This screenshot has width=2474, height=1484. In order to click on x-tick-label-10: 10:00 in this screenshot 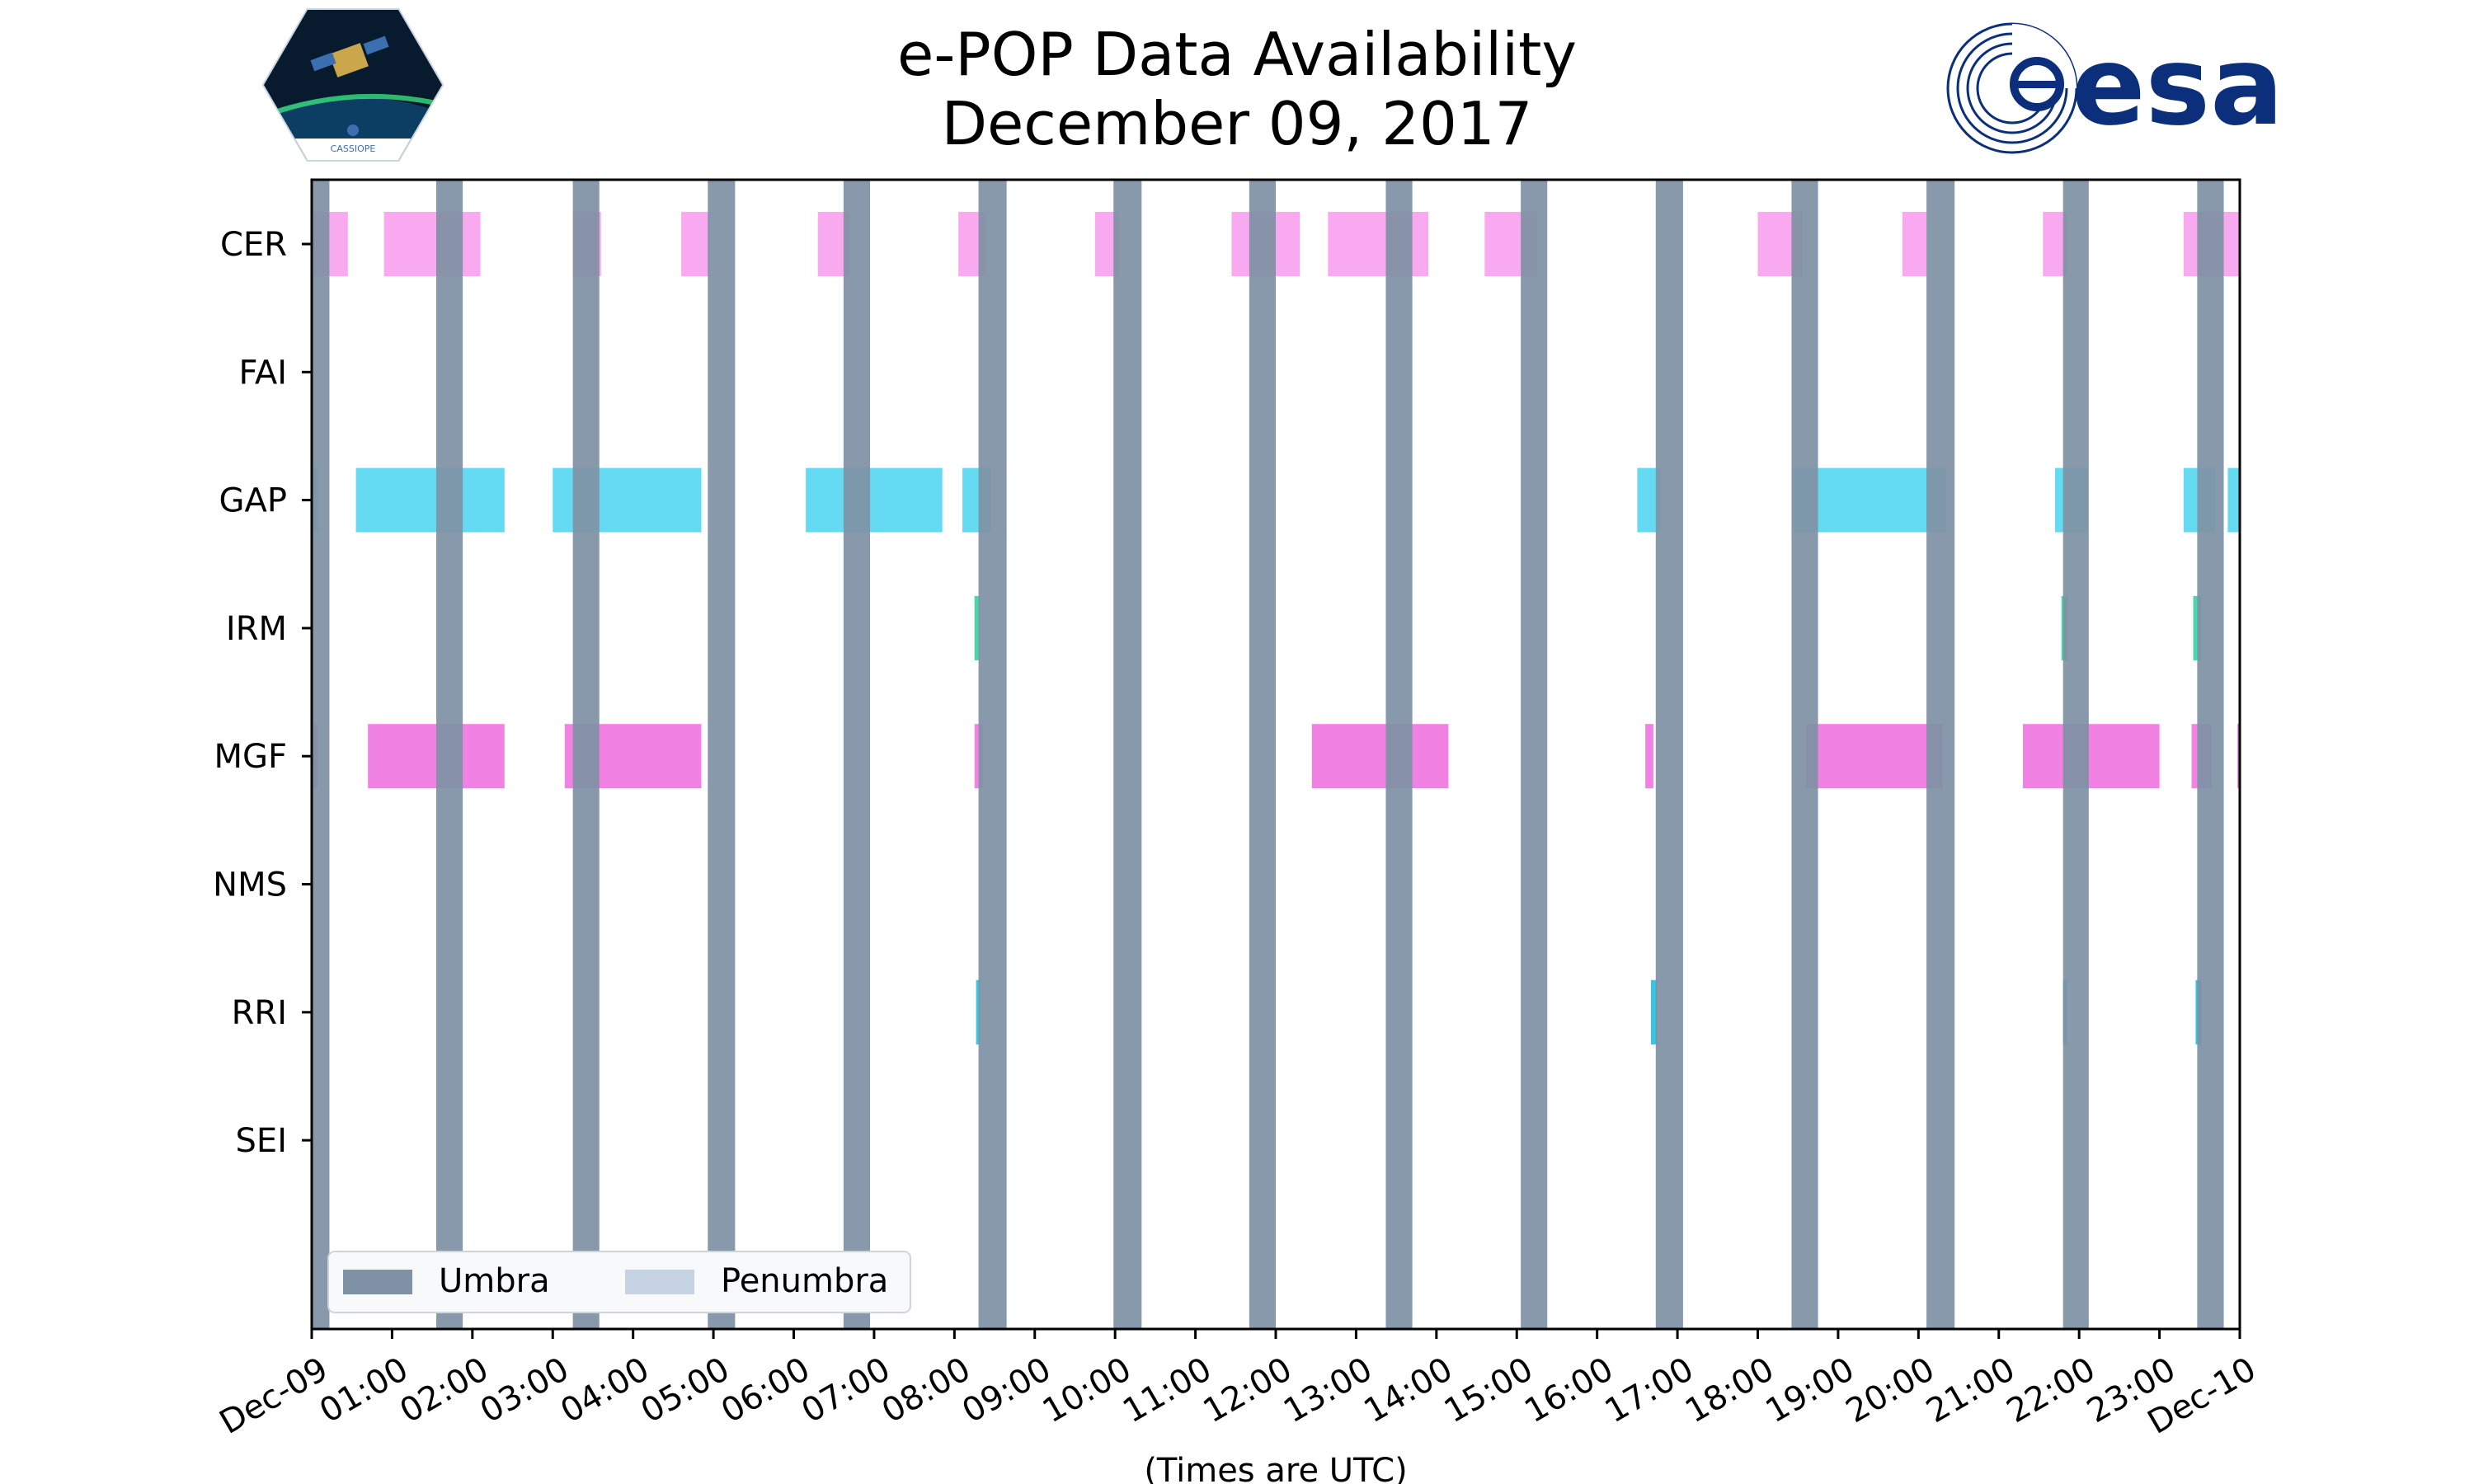, I will do `click(1087, 1390)`.